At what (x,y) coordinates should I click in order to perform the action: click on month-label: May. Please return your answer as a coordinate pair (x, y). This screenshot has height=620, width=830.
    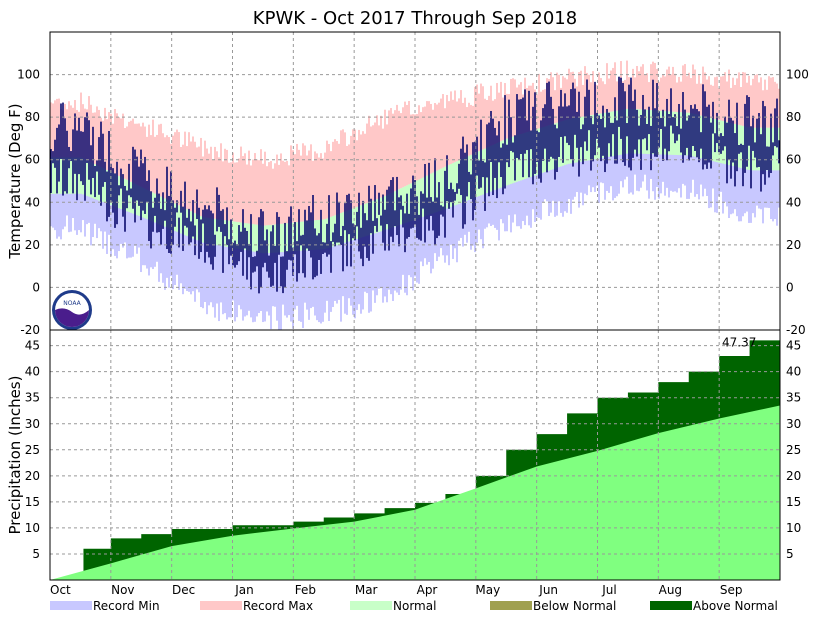
    Looking at the image, I should click on (487, 590).